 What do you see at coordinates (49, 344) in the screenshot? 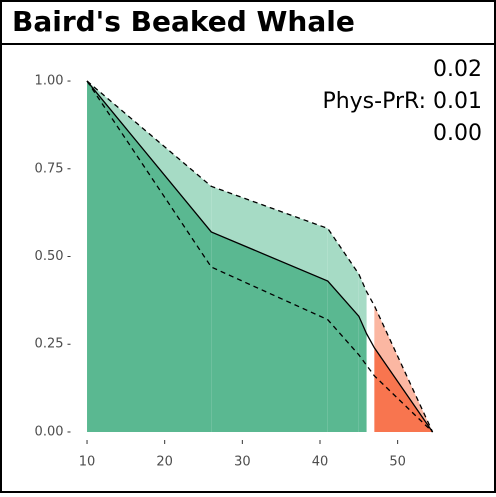
I see `y-tick-label: 0.25` at bounding box center [49, 344].